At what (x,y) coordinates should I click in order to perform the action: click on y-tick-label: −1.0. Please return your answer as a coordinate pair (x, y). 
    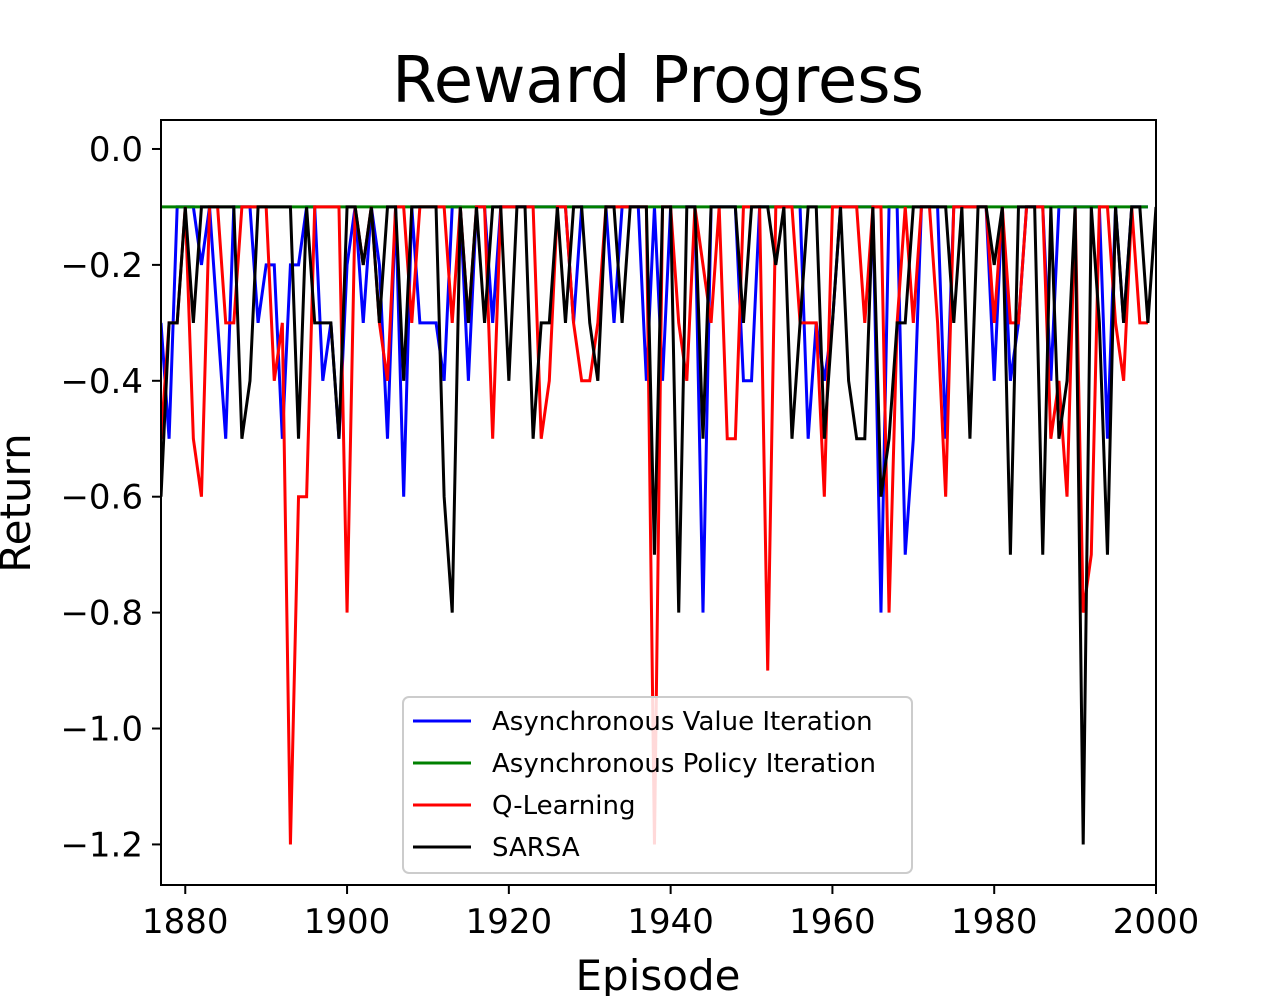
    Looking at the image, I should click on (101, 730).